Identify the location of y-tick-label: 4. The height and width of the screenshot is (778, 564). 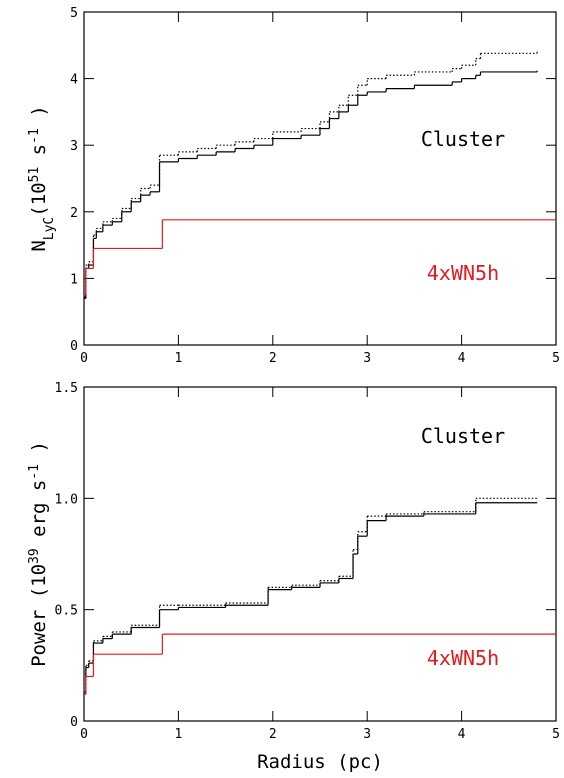
(74, 80).